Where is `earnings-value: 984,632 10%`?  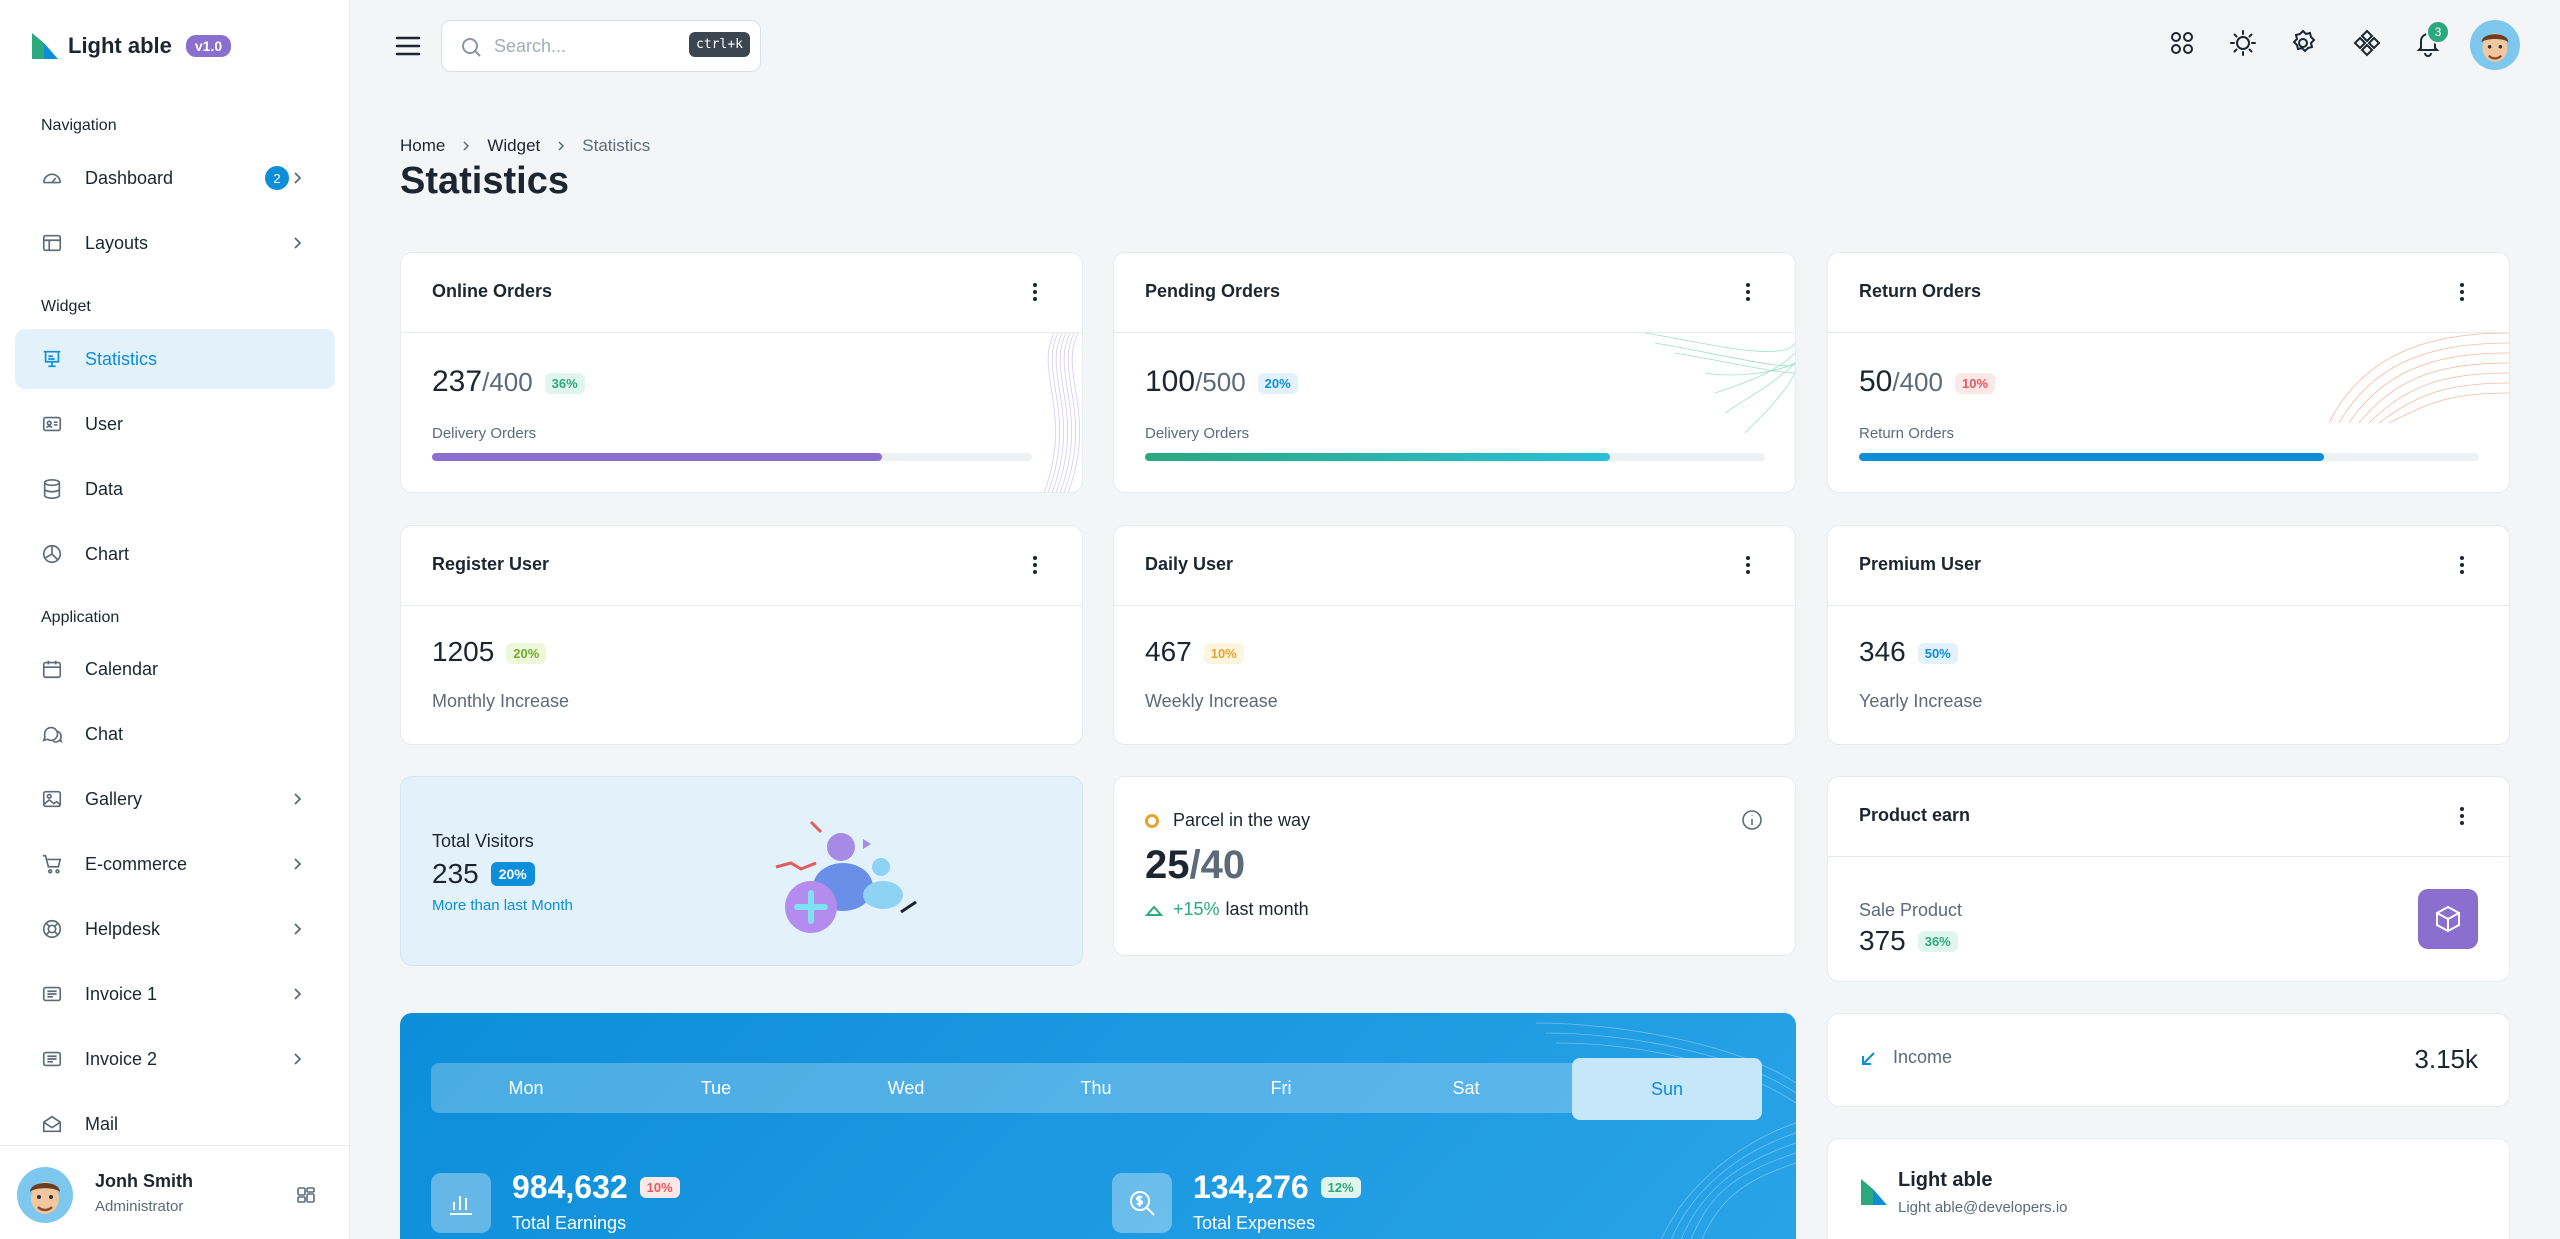
earnings-value: 984,632 10% is located at coordinates (596, 1187).